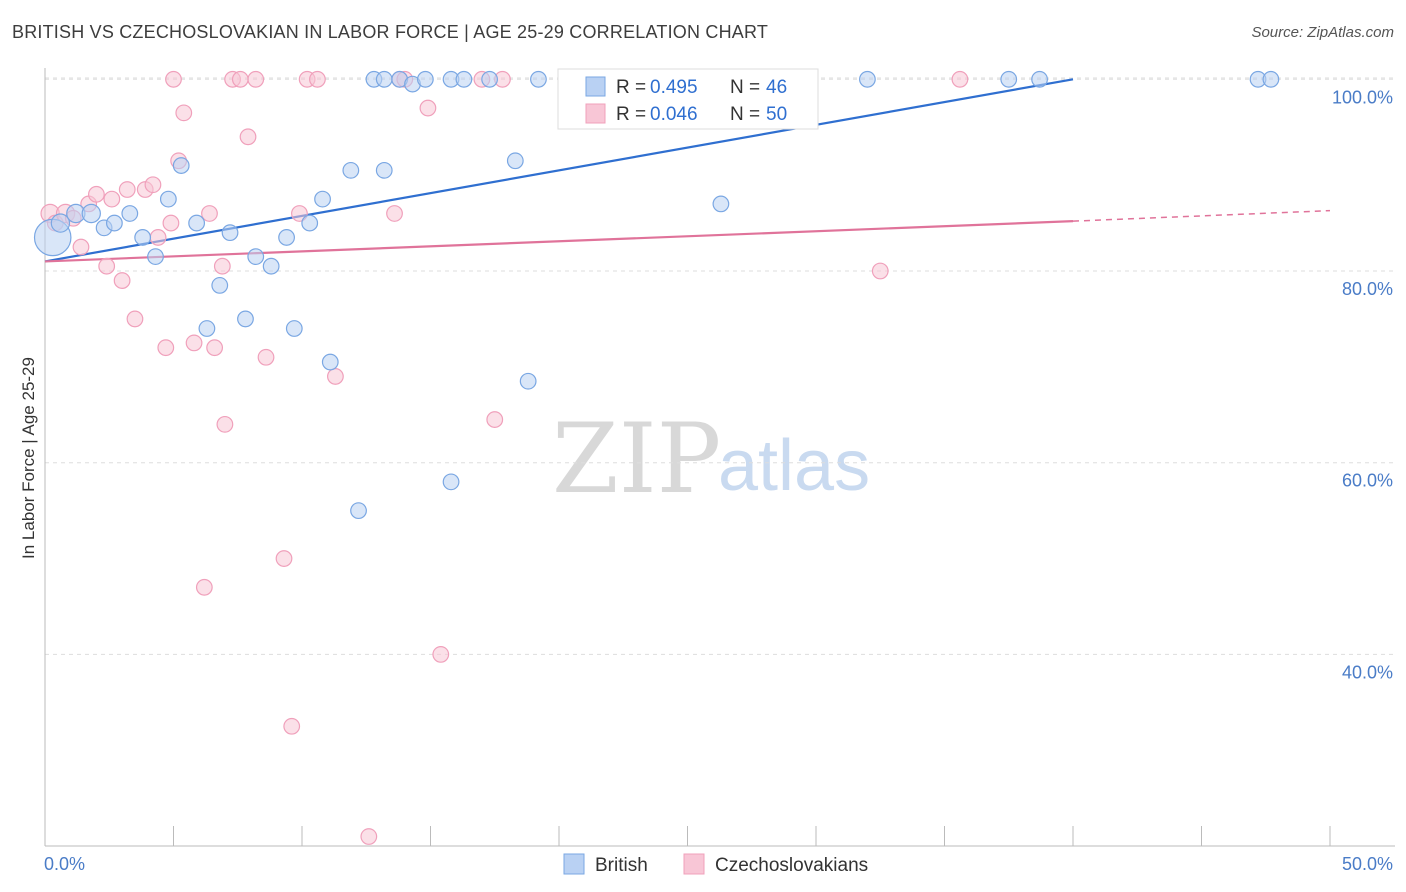 Image resolution: width=1406 pixels, height=892 pixels. What do you see at coordinates (694, 864) in the screenshot?
I see `bottom-legend-czech-swatch` at bounding box center [694, 864].